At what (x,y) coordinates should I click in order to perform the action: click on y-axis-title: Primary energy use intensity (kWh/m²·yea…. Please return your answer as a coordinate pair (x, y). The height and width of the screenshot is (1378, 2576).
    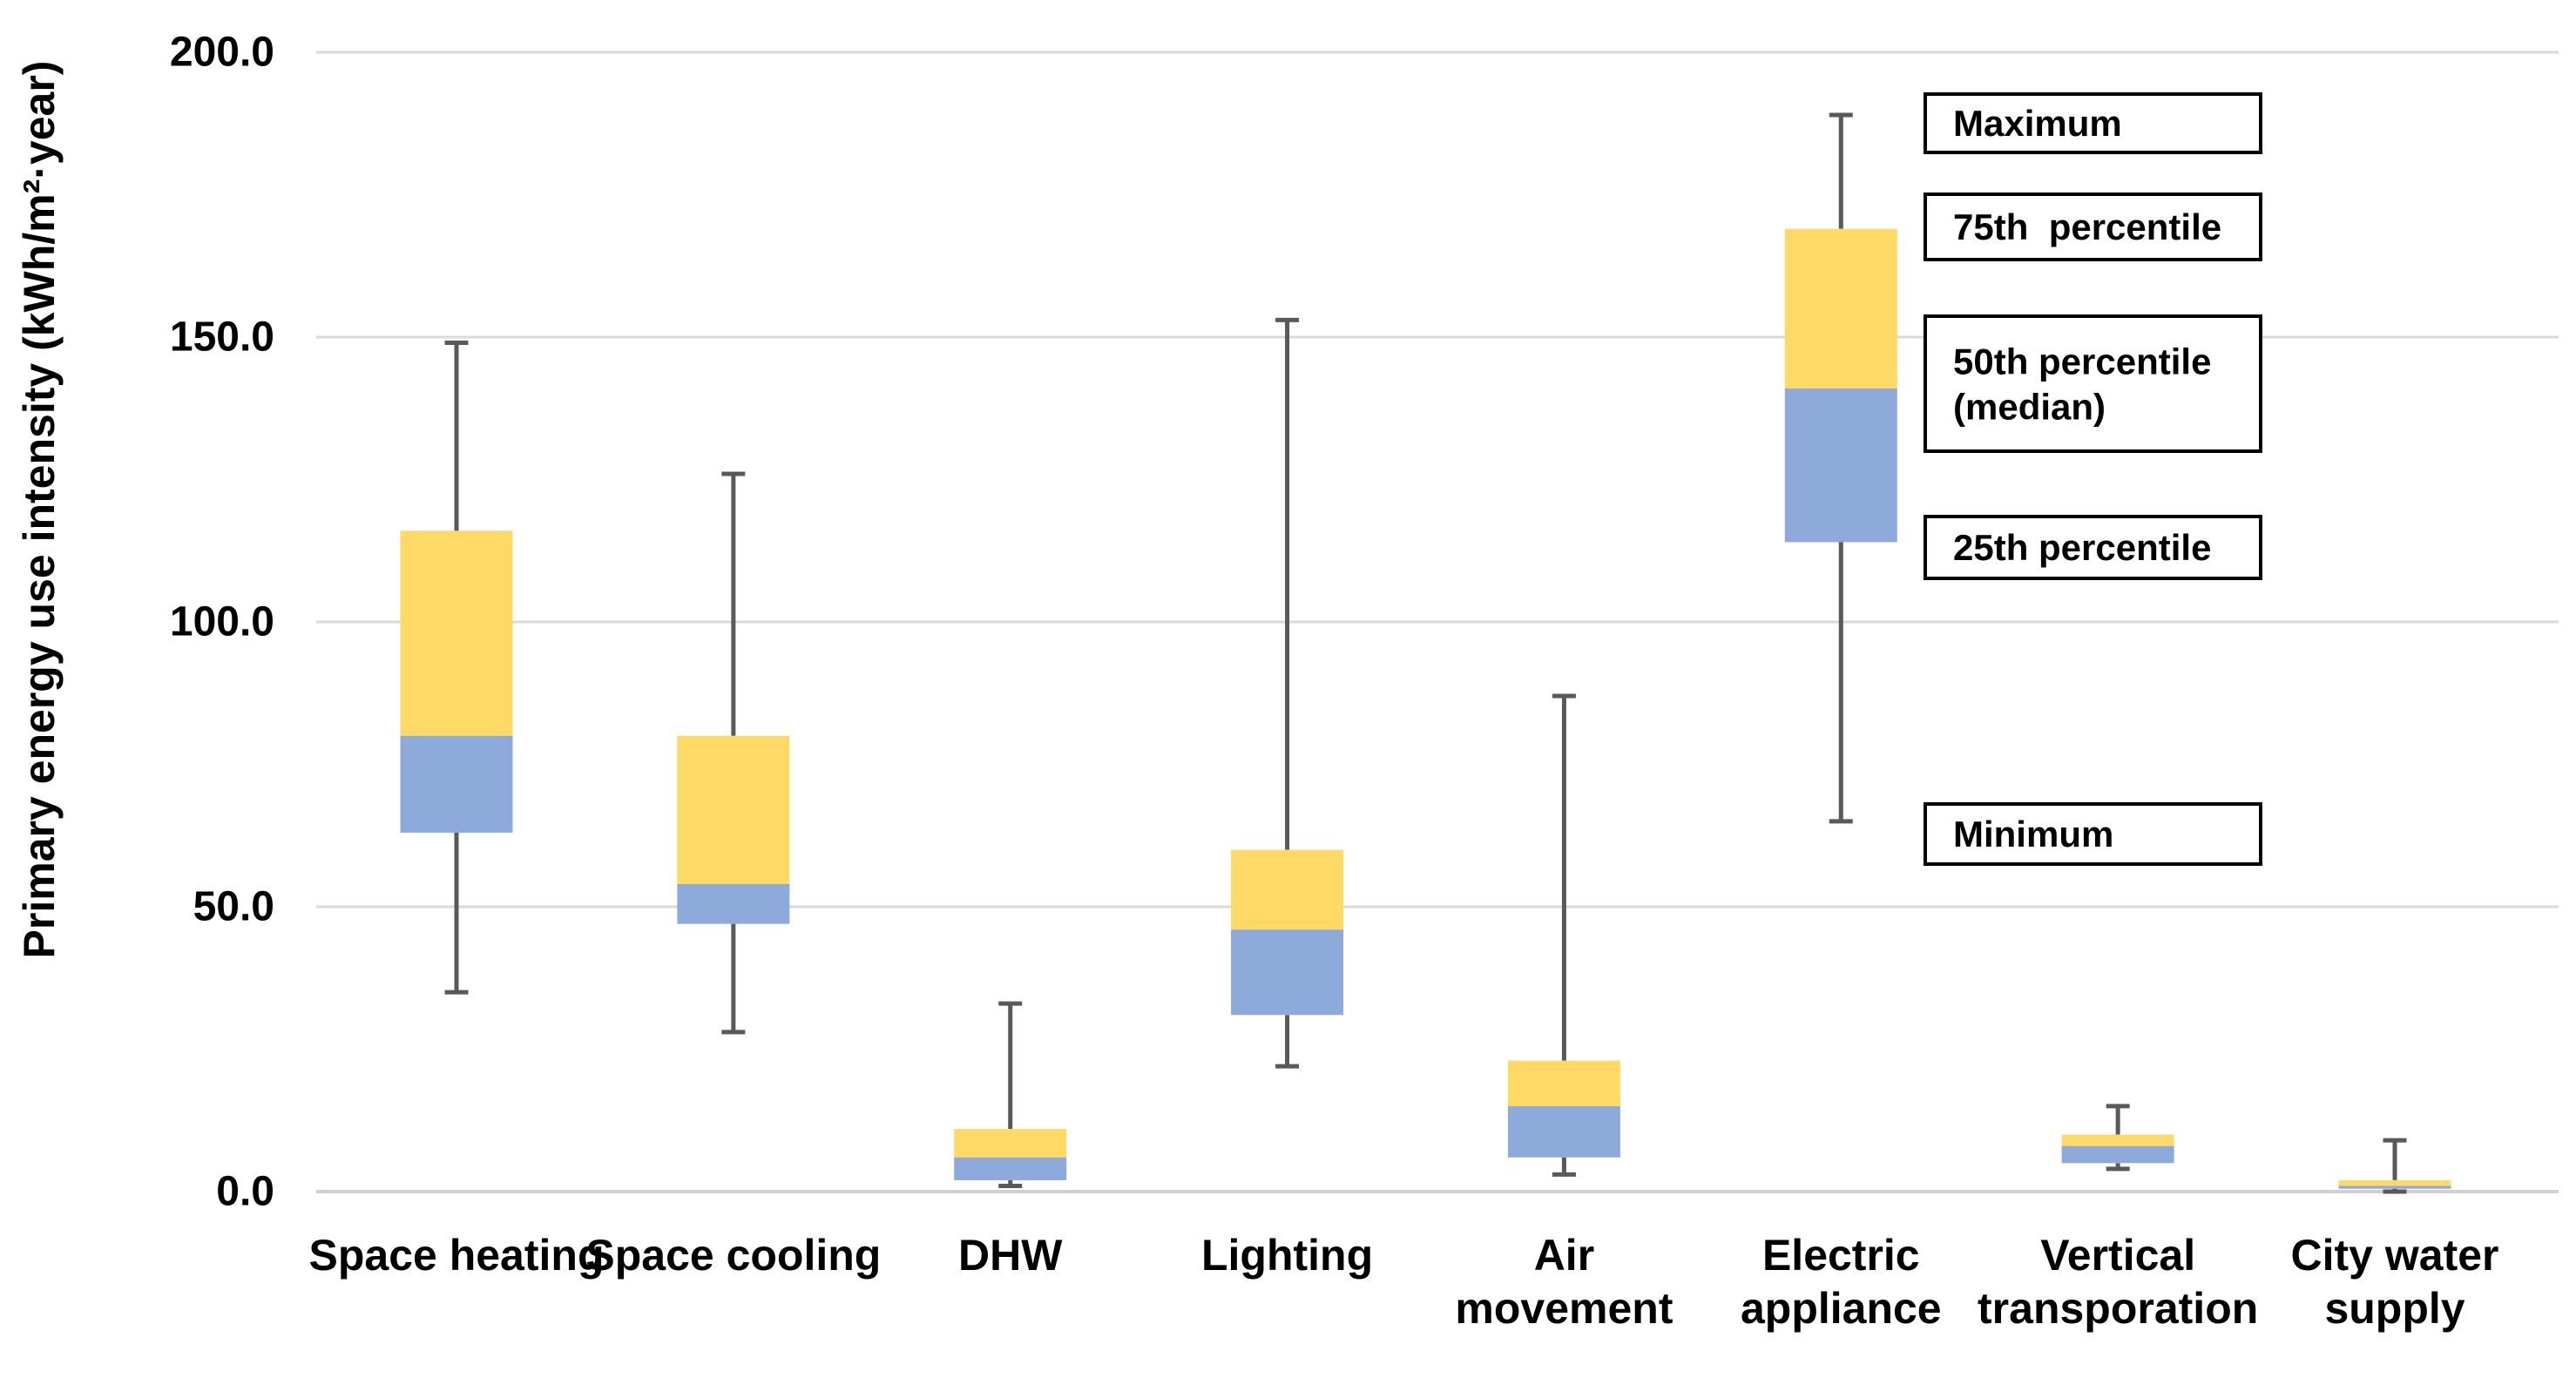
    Looking at the image, I should click on (39, 510).